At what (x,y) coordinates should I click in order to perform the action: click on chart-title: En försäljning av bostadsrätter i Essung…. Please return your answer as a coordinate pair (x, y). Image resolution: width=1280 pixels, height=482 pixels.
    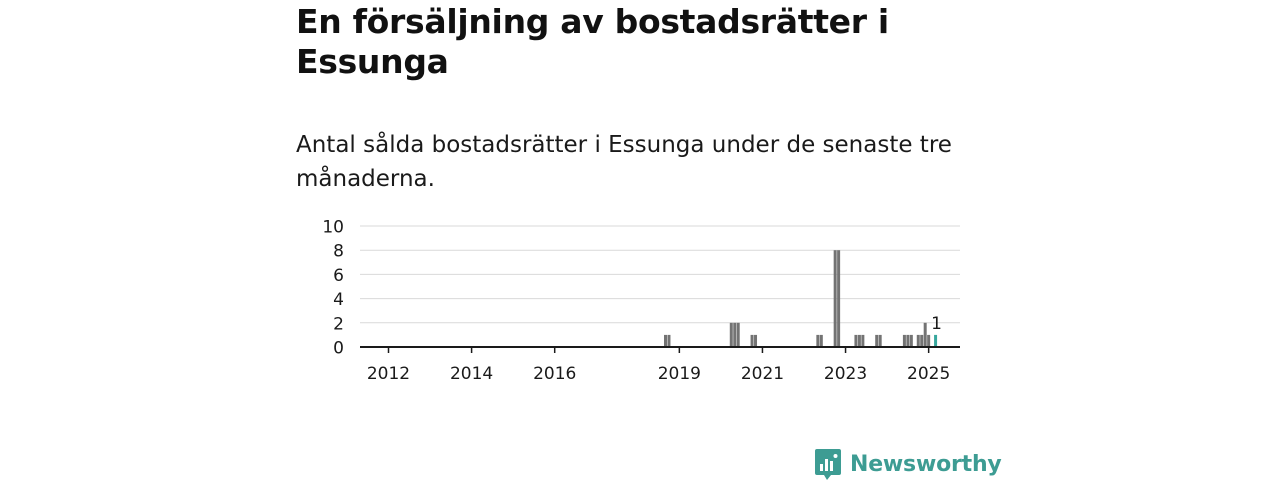
    Looking at the image, I should click on (592, 41).